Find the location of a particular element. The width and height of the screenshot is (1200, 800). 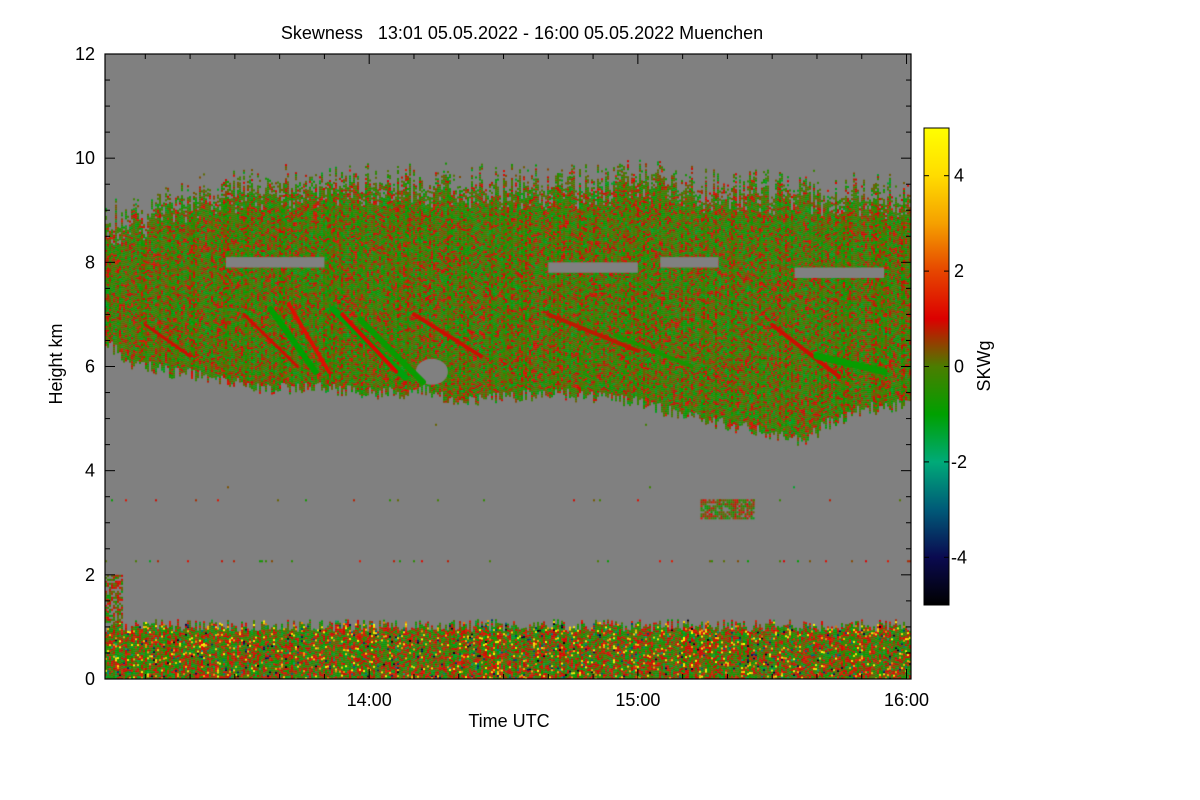

colorbar: -4 -2 0 2 4 is located at coordinates (945, 366).